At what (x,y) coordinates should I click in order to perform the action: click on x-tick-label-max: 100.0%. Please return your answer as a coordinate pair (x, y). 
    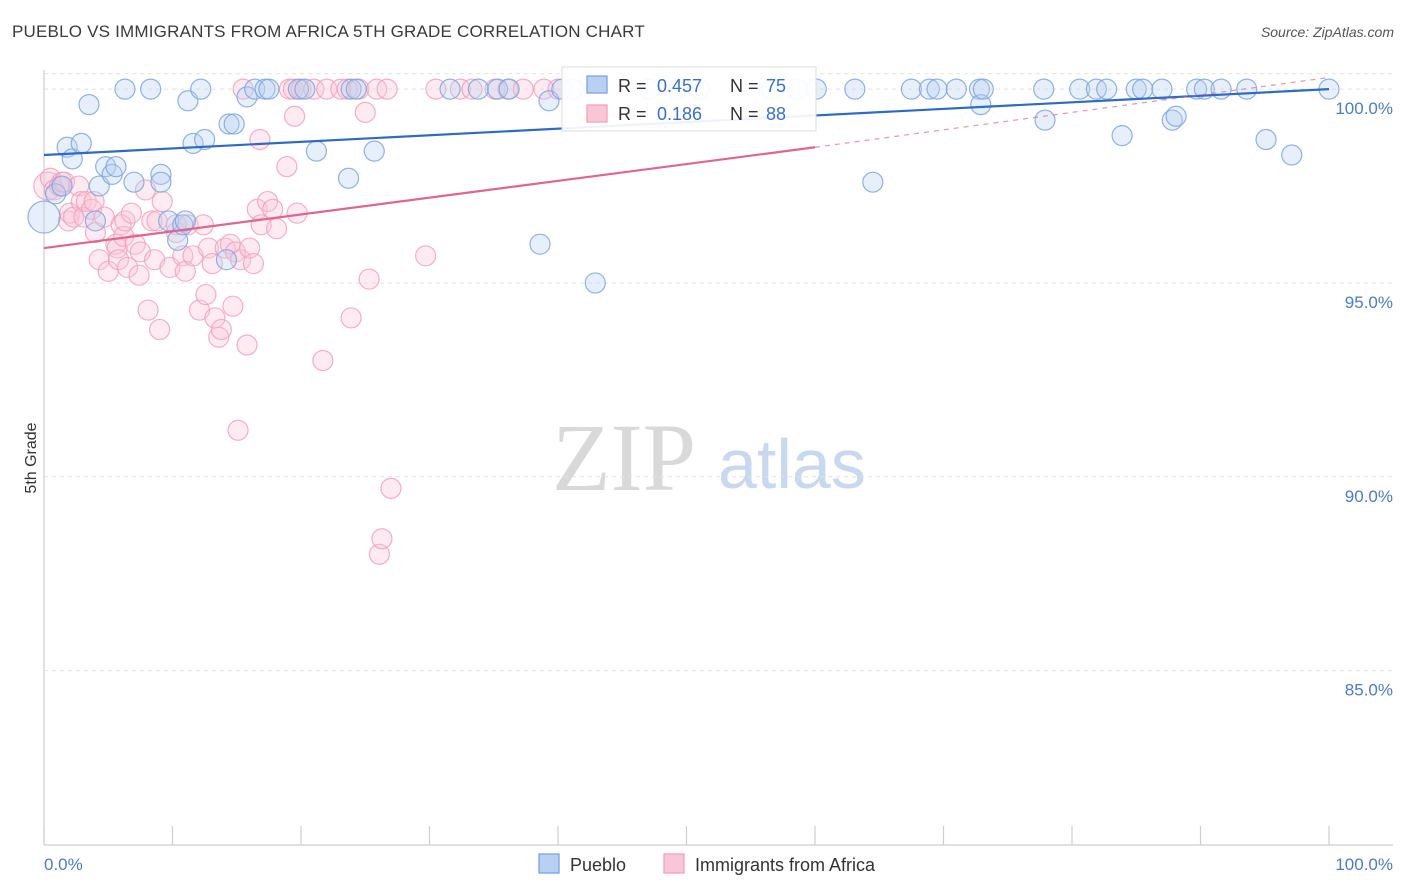
    Looking at the image, I should click on (1364, 864).